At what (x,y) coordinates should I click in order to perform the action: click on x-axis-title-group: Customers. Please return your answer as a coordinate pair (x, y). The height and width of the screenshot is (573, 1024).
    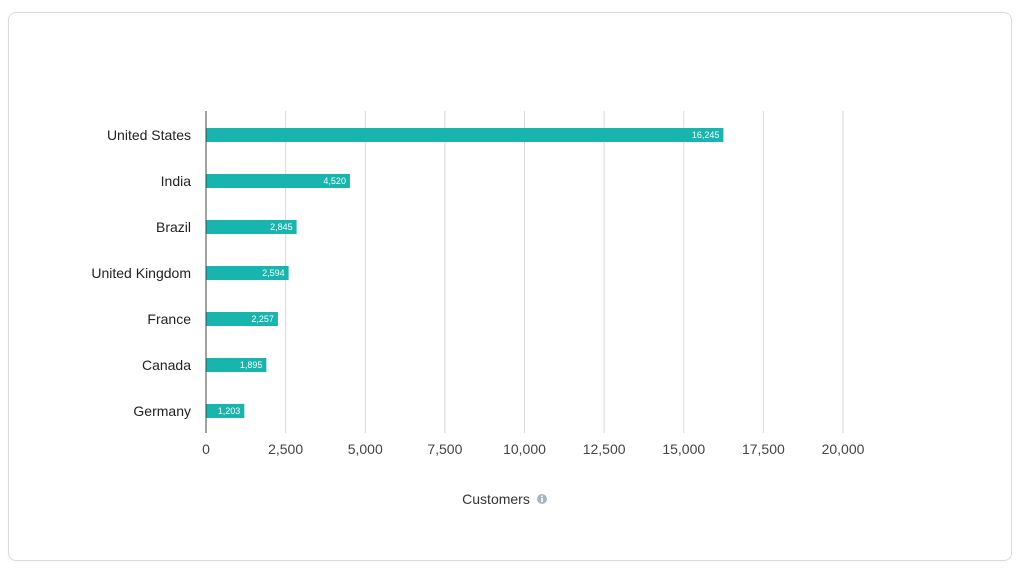
    Looking at the image, I should click on (504, 499).